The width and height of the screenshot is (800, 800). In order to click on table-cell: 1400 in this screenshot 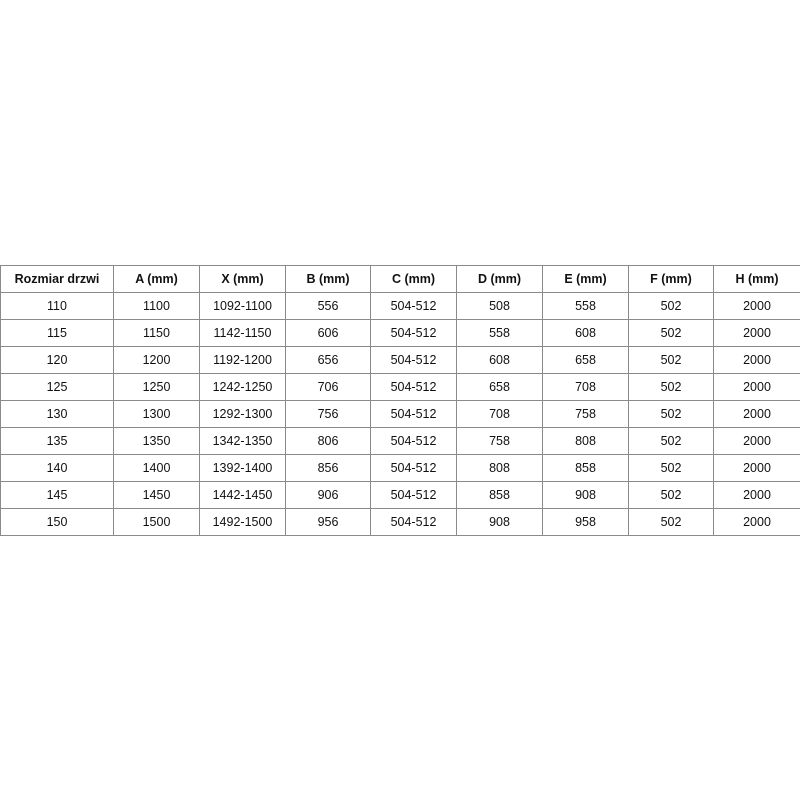, I will do `click(156, 468)`.